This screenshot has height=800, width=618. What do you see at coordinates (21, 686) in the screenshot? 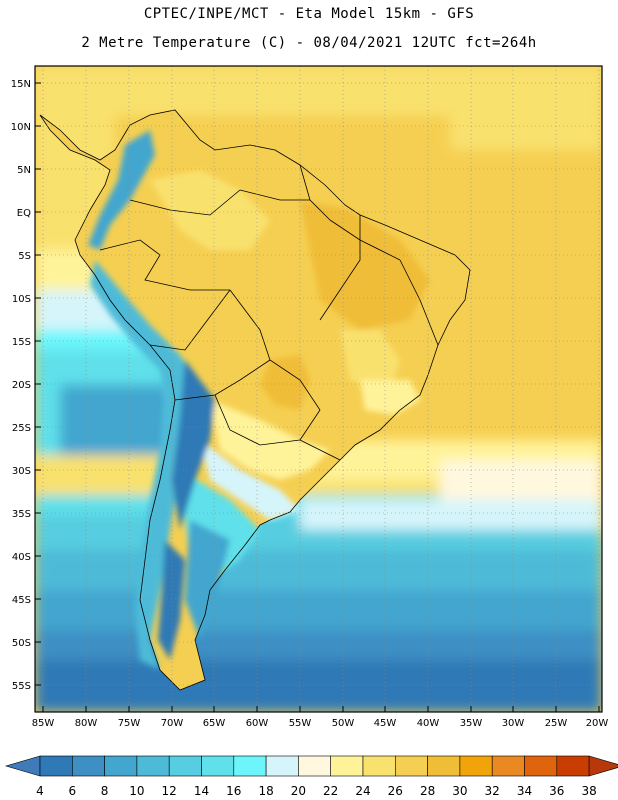
I see `lat-label: 55S` at bounding box center [21, 686].